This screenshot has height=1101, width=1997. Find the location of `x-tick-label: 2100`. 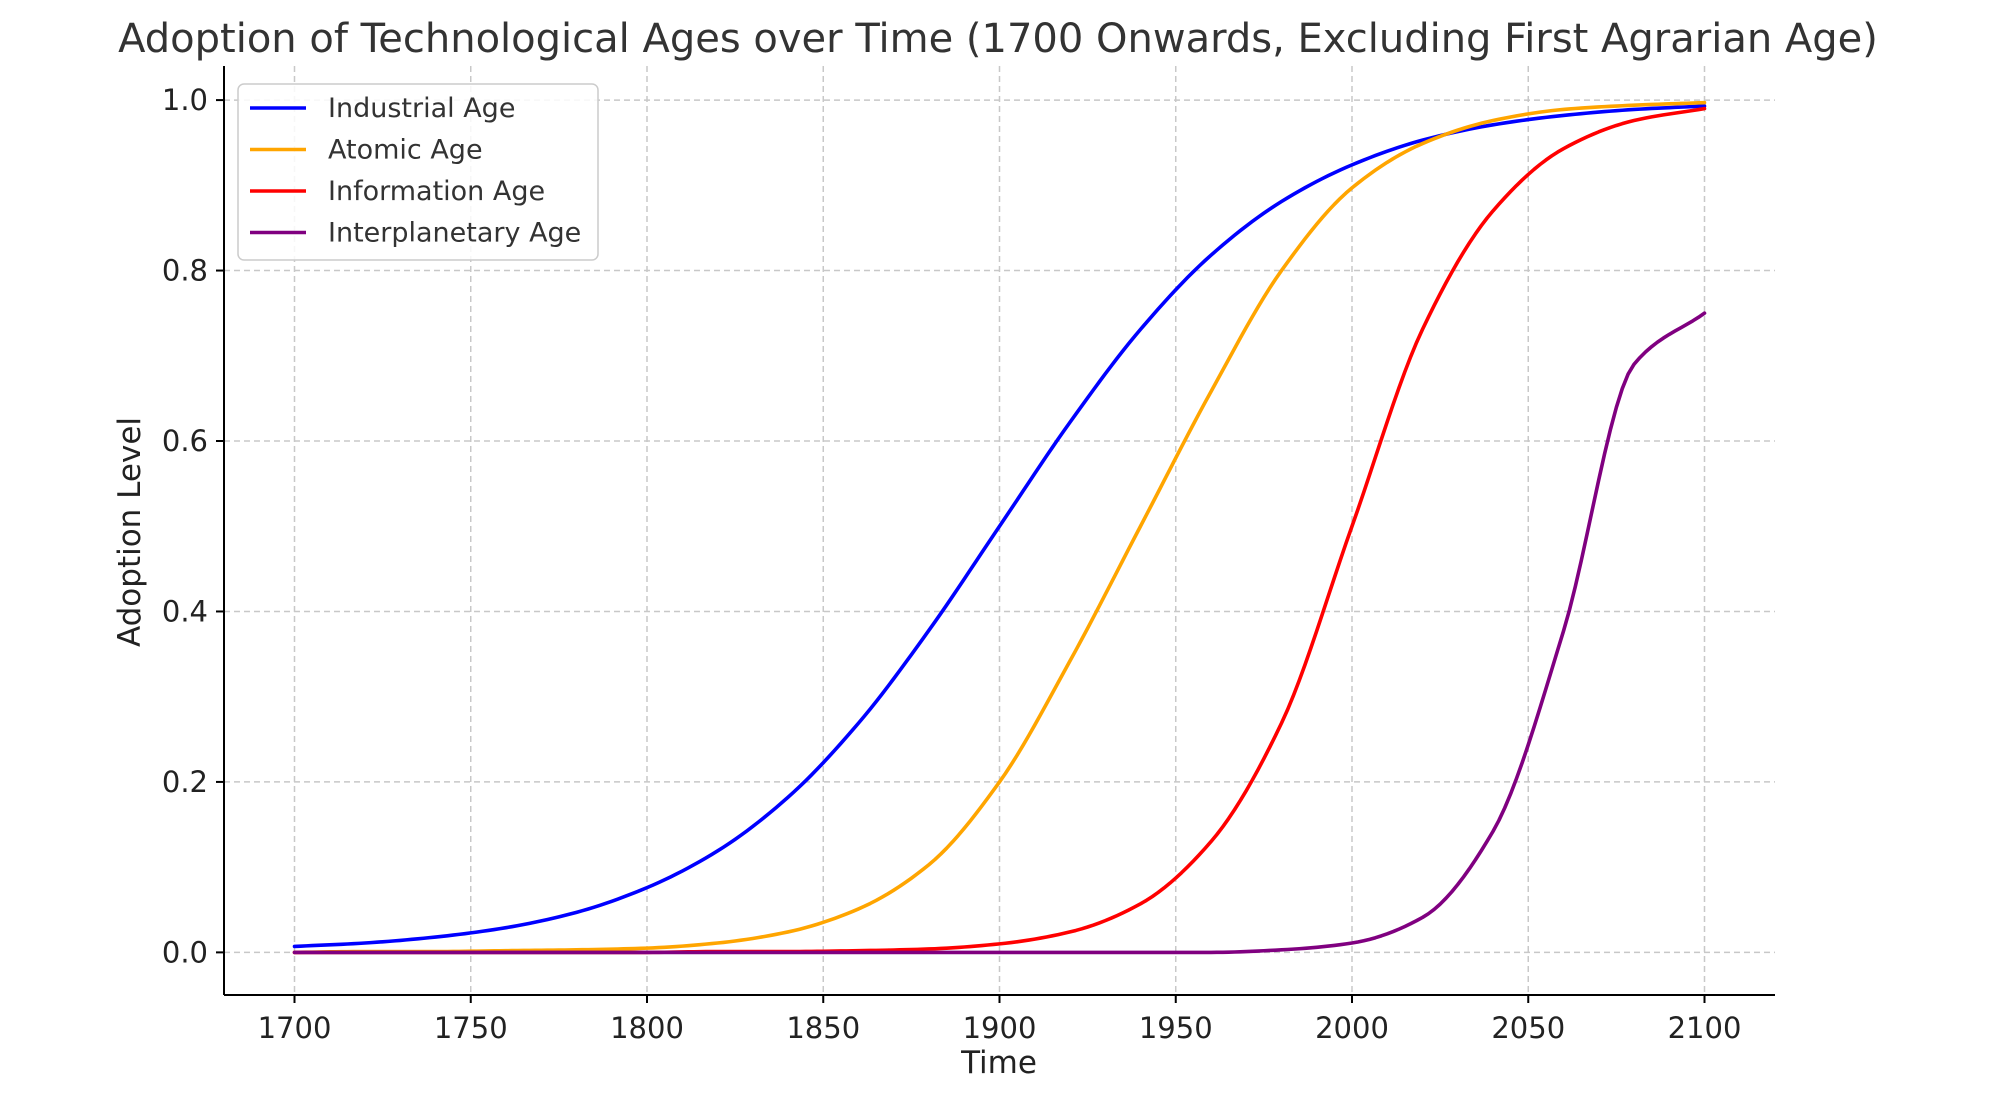

x-tick-label: 2100 is located at coordinates (1705, 1028).